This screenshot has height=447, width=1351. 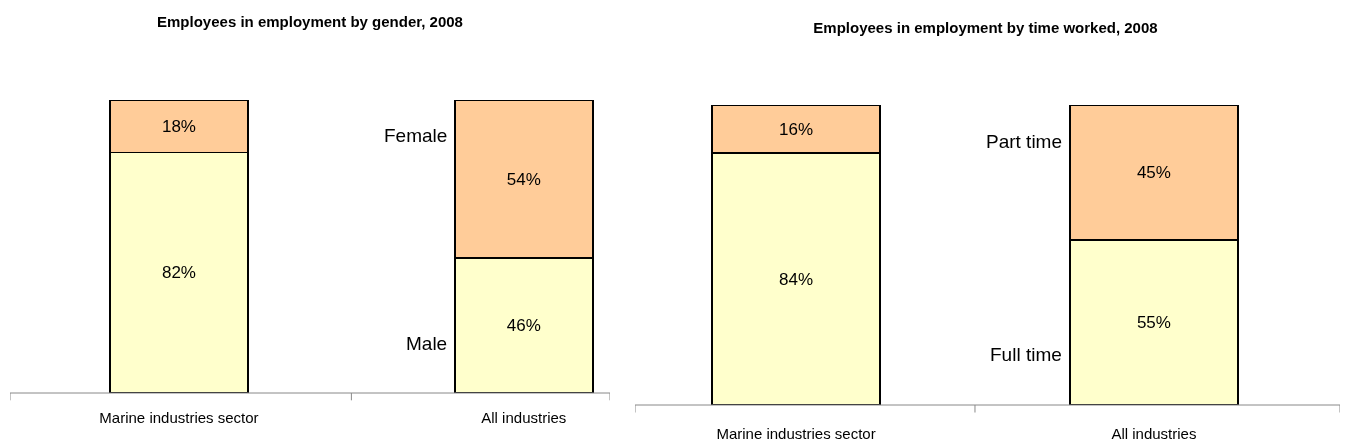 I want to click on chart-title: Employees in employment by time worked, 2008, so click(x=985, y=28).